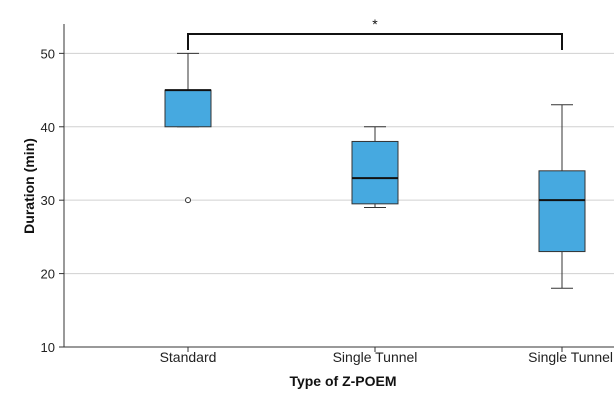 Image resolution: width=614 pixels, height=396 pixels. I want to click on x-axis-title: Type of Z-POEM, so click(342, 381).